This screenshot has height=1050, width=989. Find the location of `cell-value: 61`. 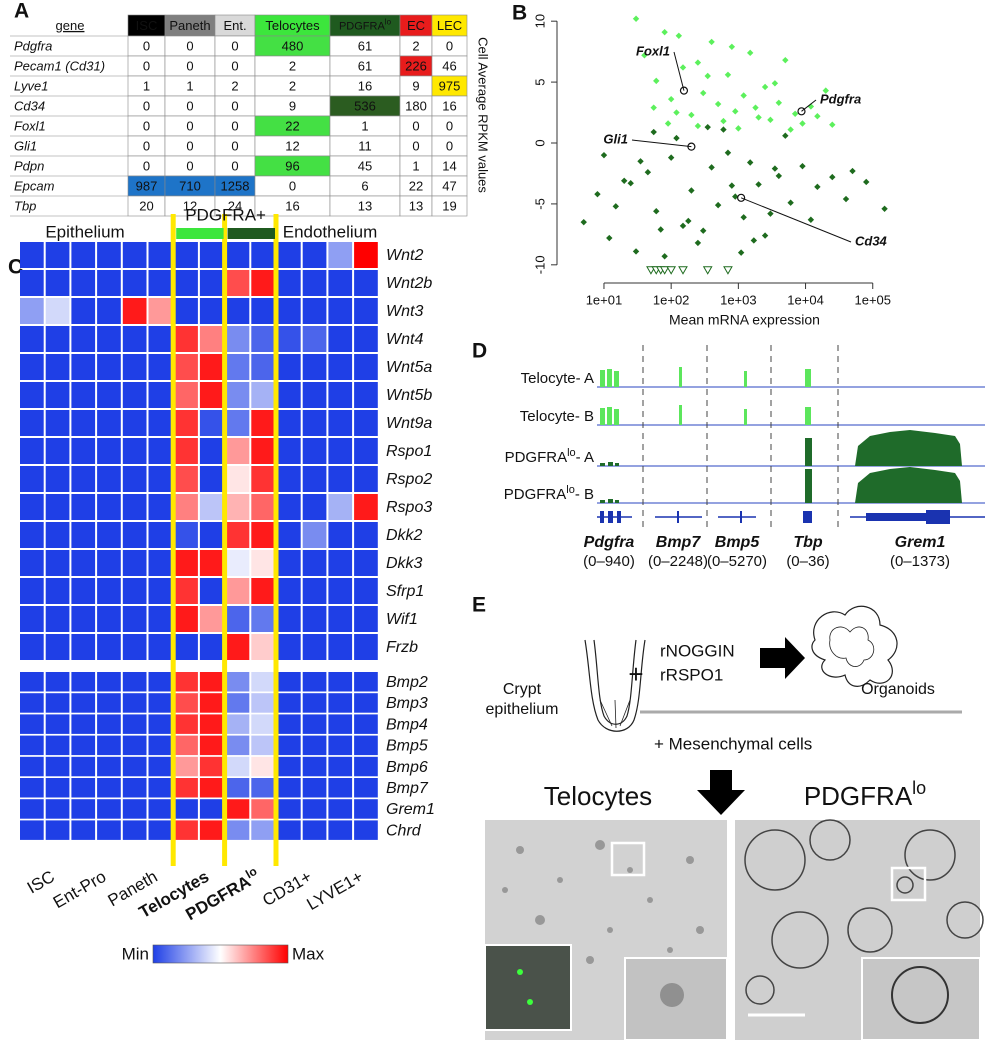

cell-value: 61 is located at coordinates (365, 65).